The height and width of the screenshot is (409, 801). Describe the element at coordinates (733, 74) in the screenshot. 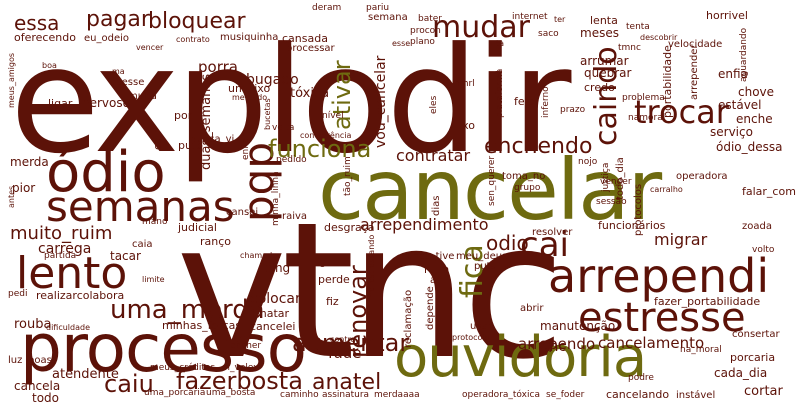

I see `word-enfia: enfia` at that location.